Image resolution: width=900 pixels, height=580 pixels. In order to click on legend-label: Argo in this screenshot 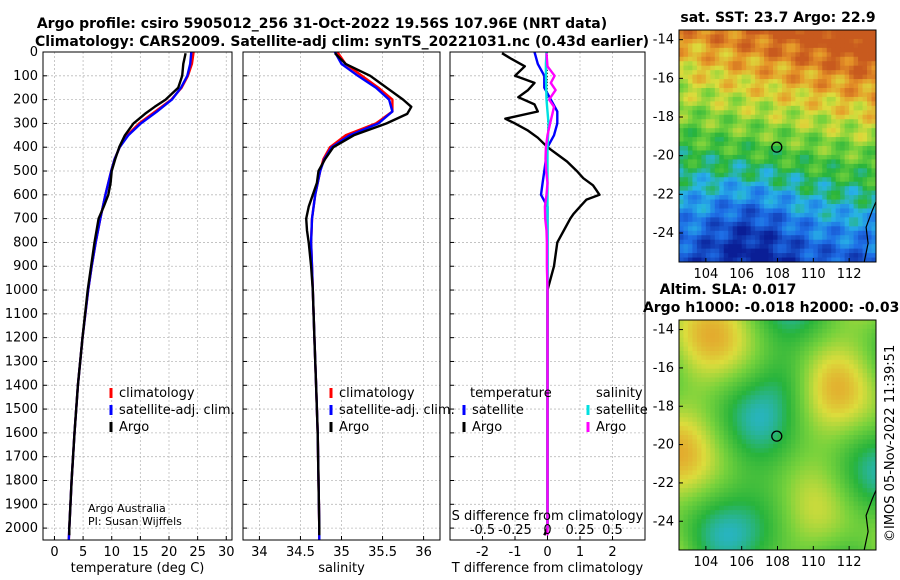, I will do `click(487, 427)`.